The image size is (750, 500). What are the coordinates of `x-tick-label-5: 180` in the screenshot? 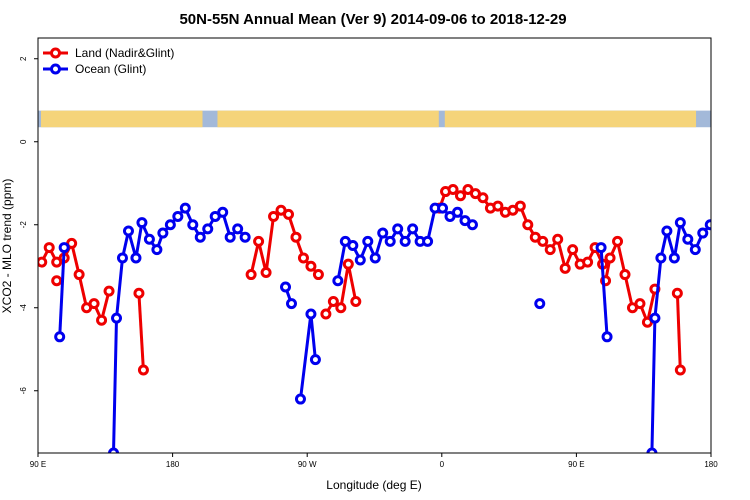 It's located at (711, 464).